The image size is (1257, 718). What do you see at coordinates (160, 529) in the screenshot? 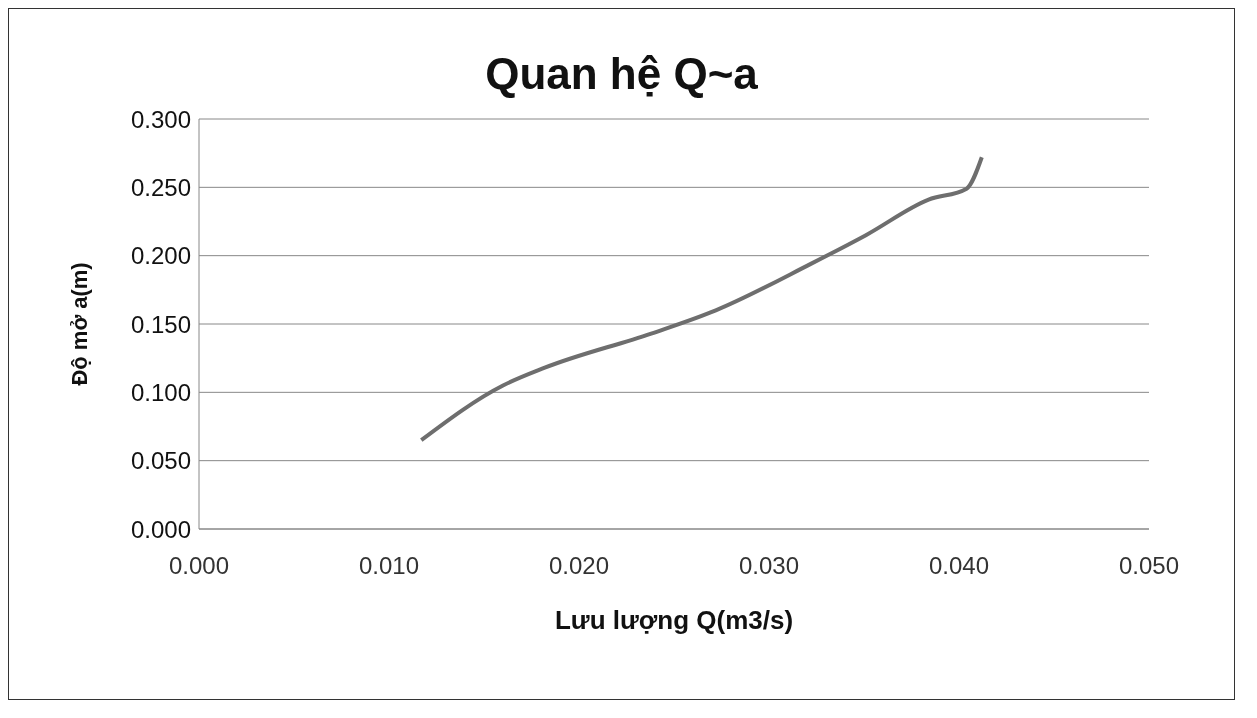
I see `y-tick-label: 0.000` at bounding box center [160, 529].